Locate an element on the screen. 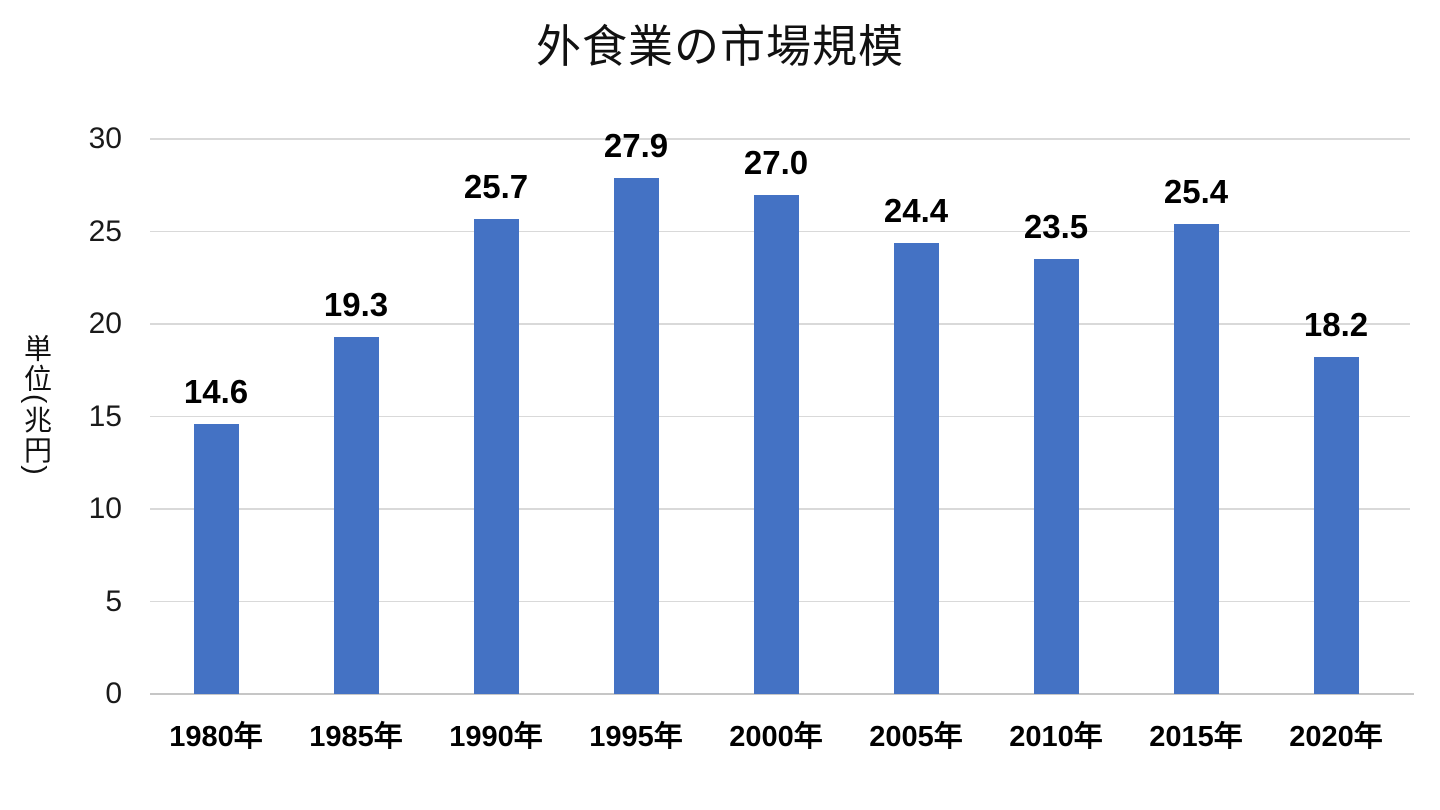 The width and height of the screenshot is (1440, 810). y-tick-label-15: 15 is located at coordinates (105, 416).